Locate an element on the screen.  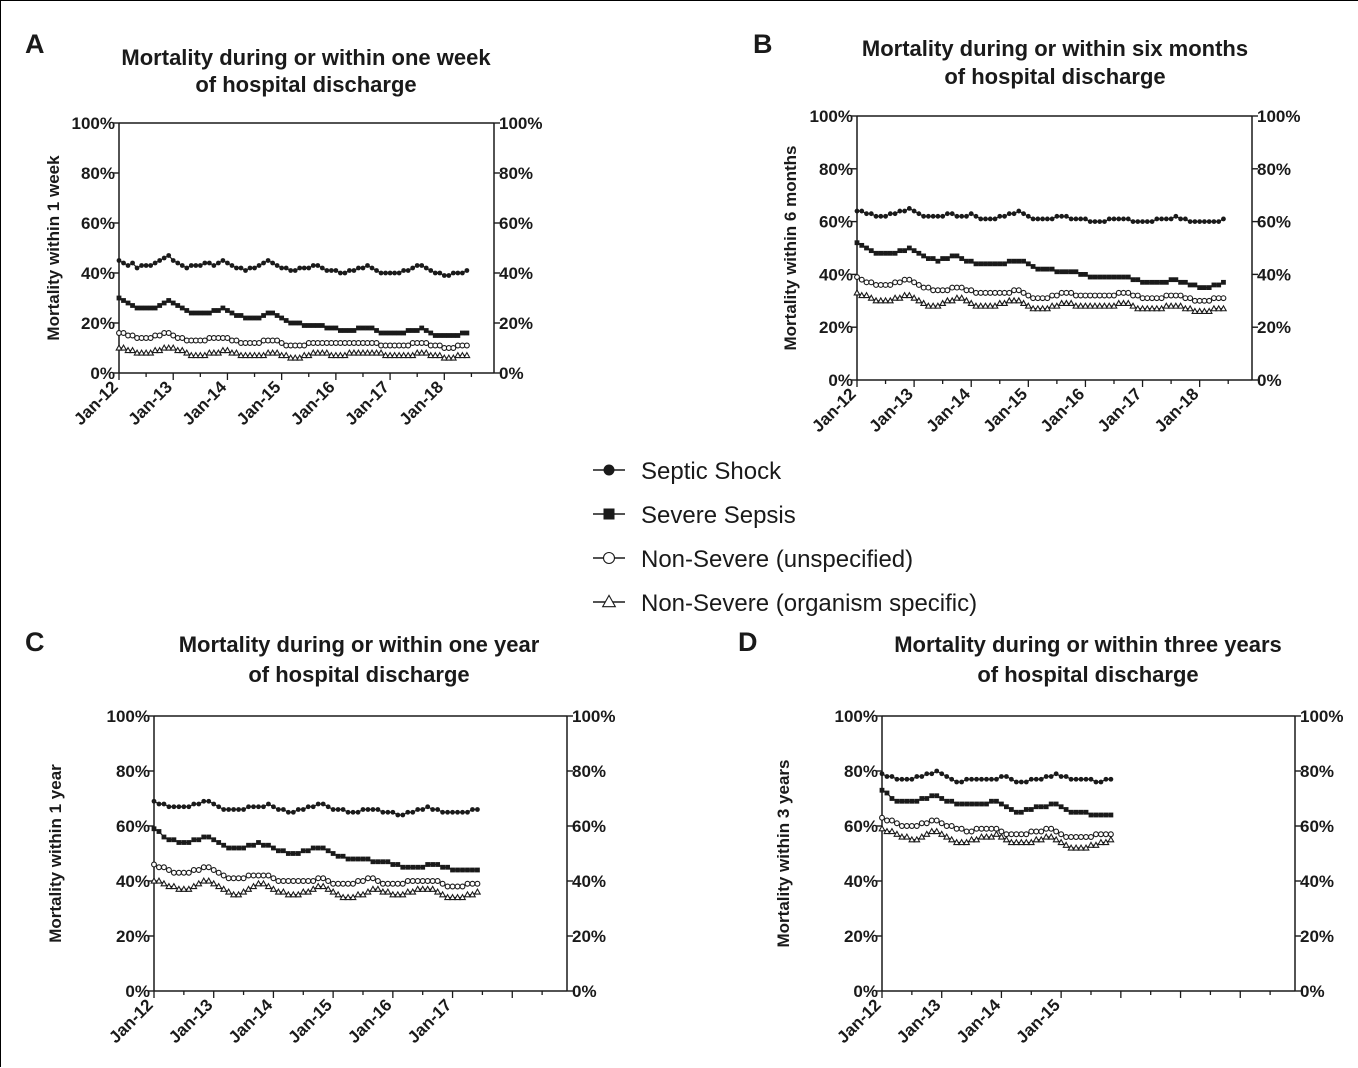
x-tick-label: Jan-14 is located at coordinates (205, 403).